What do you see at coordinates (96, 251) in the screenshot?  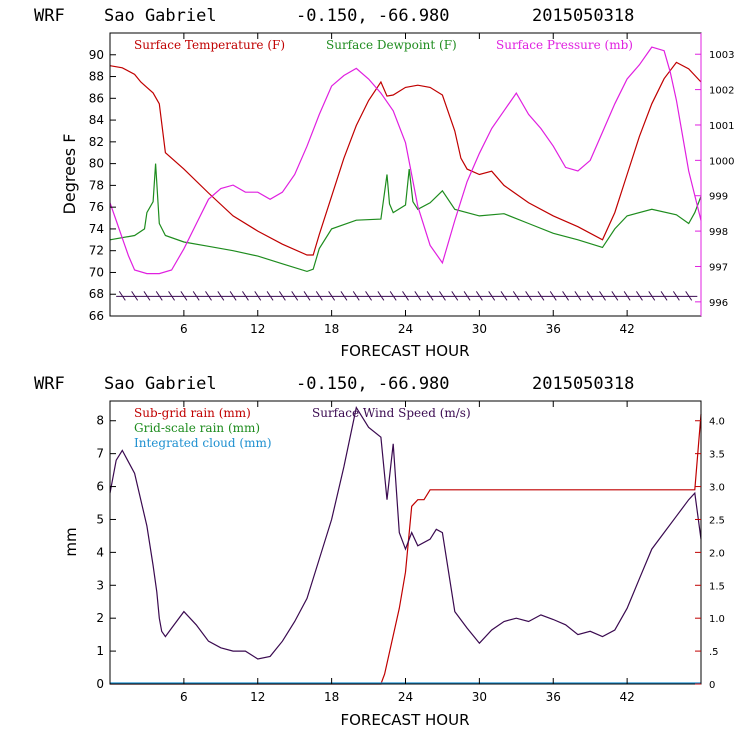 I see `y-tick-label: 72` at bounding box center [96, 251].